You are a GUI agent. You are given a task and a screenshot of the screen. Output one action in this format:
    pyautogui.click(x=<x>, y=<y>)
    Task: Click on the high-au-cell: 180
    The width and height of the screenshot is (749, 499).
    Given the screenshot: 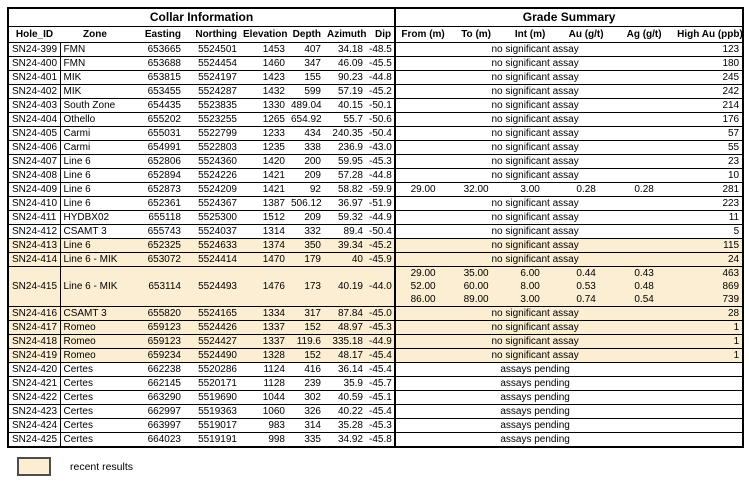 What is the action you would take?
    pyautogui.click(x=709, y=63)
    